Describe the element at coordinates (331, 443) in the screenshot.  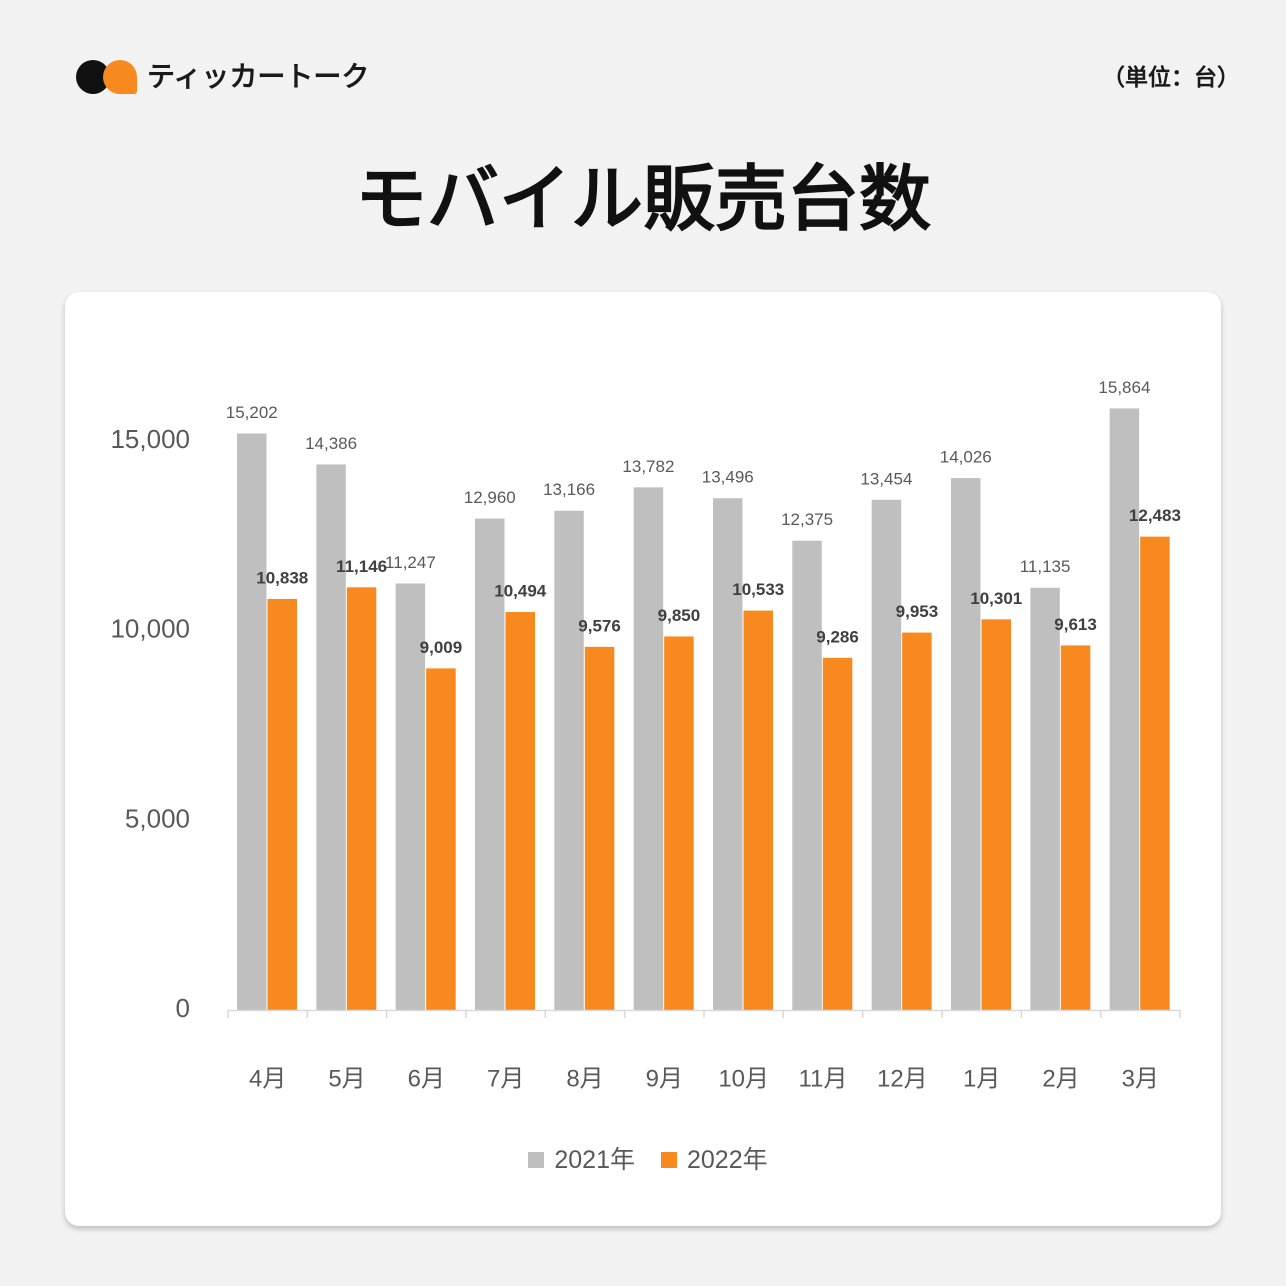
I see `data-label-2021-5月: 14,386` at that location.